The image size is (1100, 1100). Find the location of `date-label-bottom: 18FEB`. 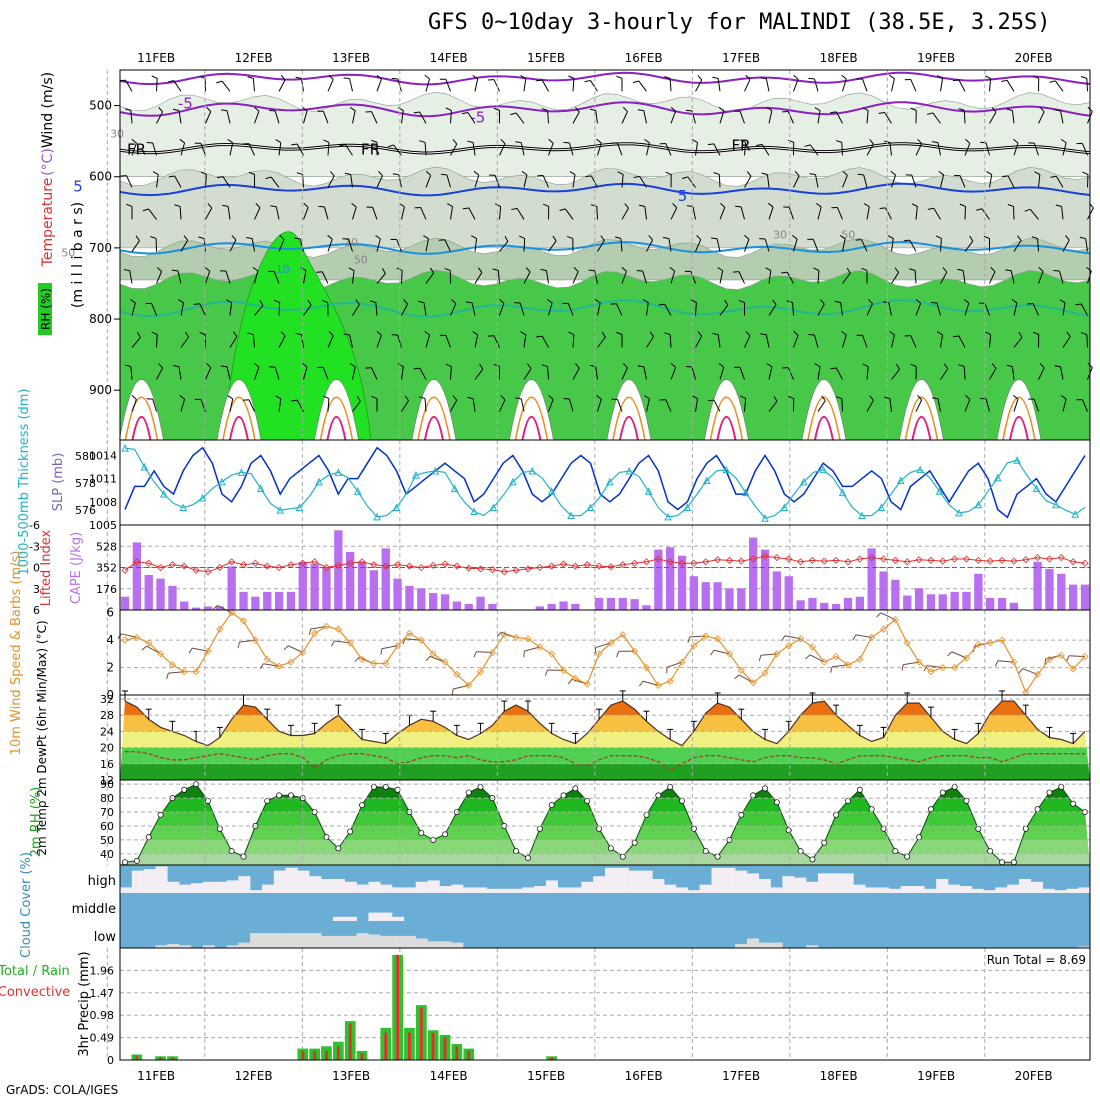

date-label-bottom: 18FEB is located at coordinates (839, 1076).